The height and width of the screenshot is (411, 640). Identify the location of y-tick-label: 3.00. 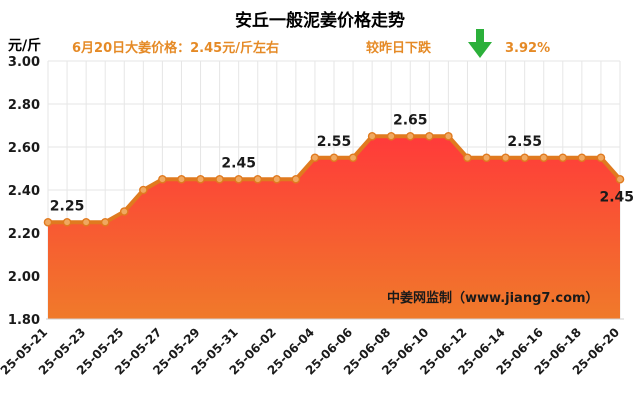
(24, 62).